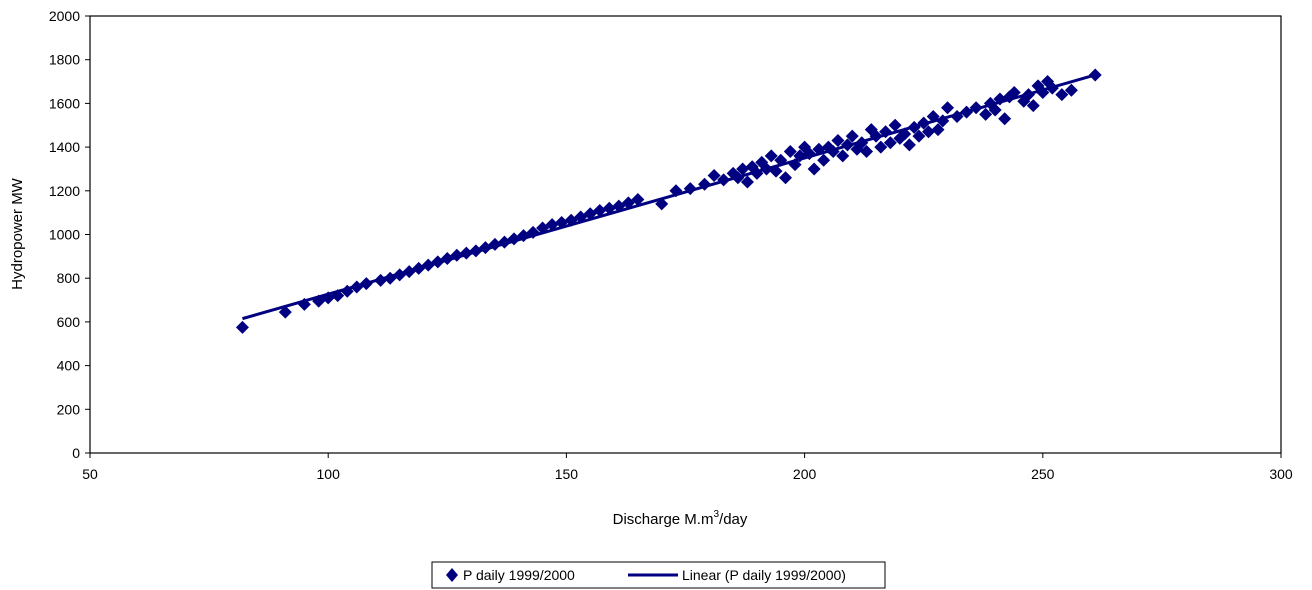 This screenshot has width=1312, height=590. What do you see at coordinates (733, 519) in the screenshot?
I see `x-axis-title-suffix: /day` at bounding box center [733, 519].